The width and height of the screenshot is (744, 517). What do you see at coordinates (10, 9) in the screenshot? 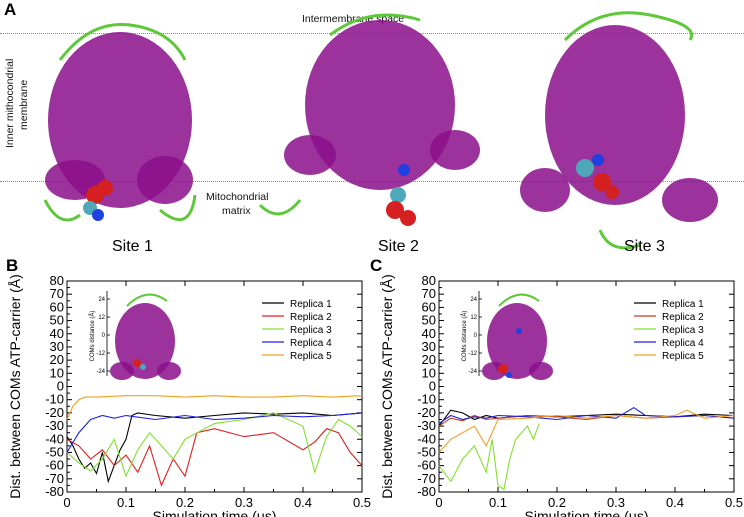
I see `panel-label-a: A` at bounding box center [10, 9].